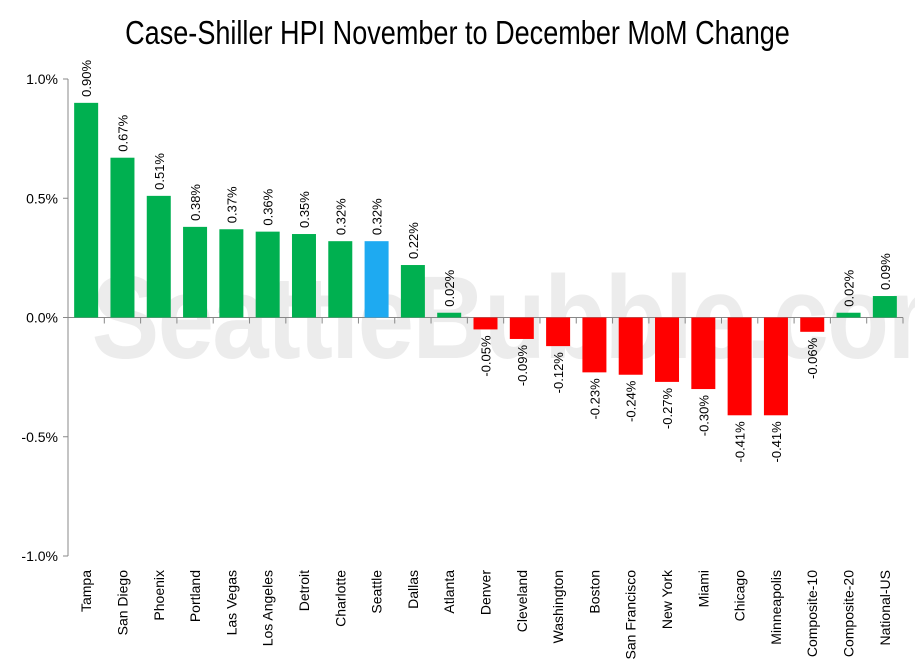  Describe the element at coordinates (42, 198) in the screenshot. I see `y-tick-label: 0.5%` at that location.